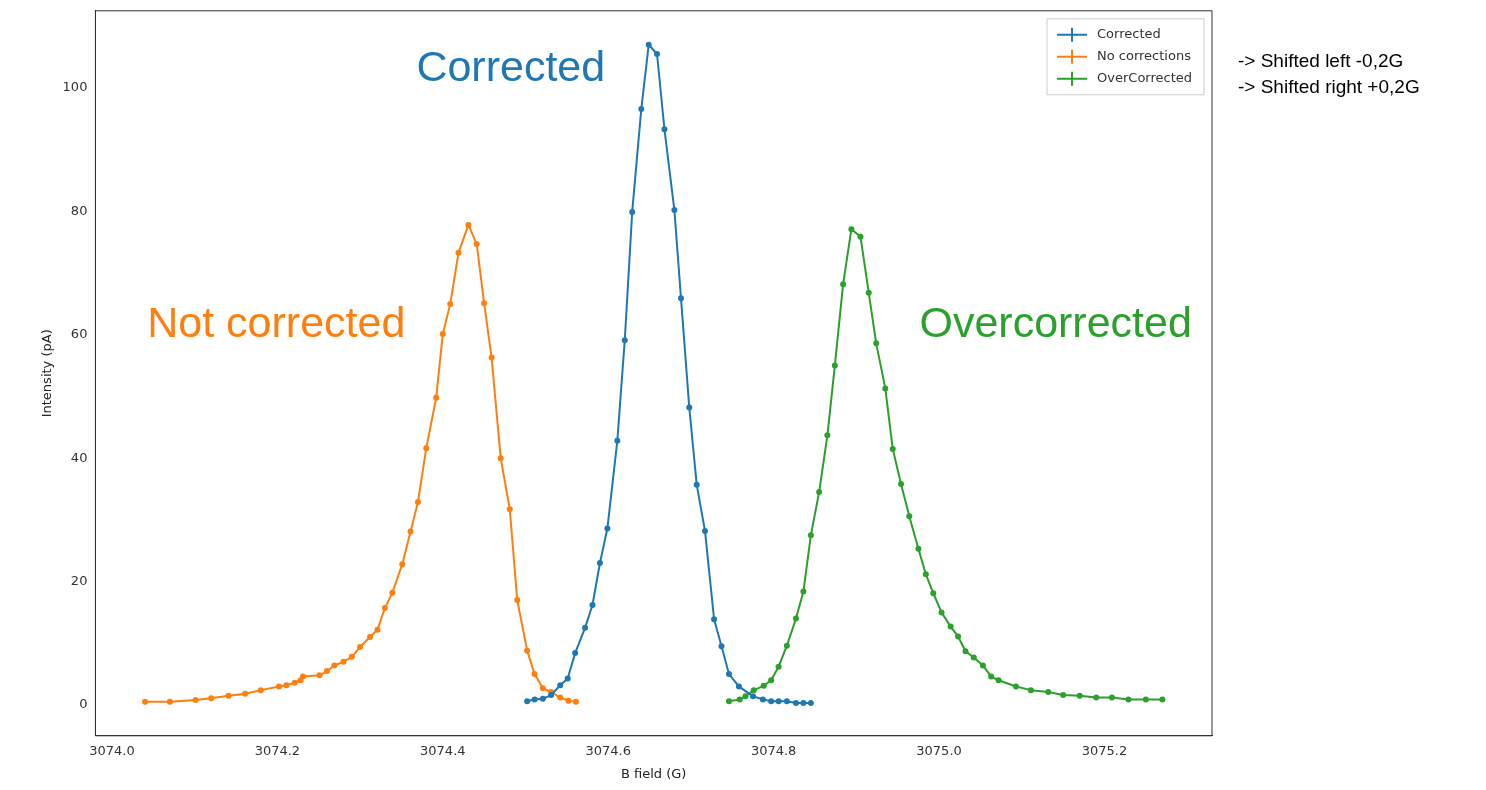 This screenshot has width=1486, height=790. What do you see at coordinates (443, 750) in the screenshot?
I see `x-tick-label: 3074.4` at bounding box center [443, 750].